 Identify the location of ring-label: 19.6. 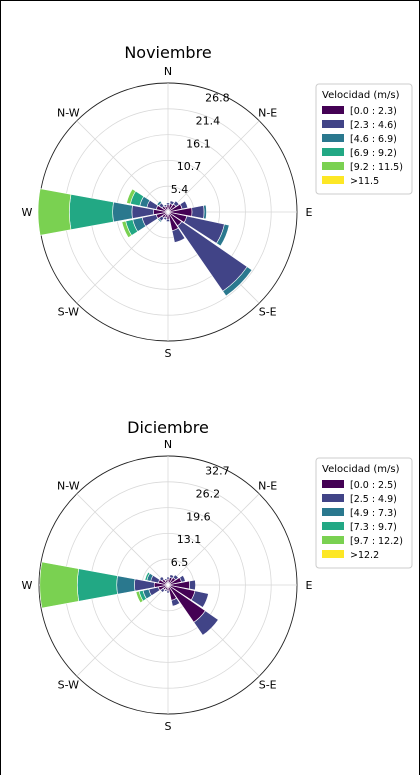
(198, 516).